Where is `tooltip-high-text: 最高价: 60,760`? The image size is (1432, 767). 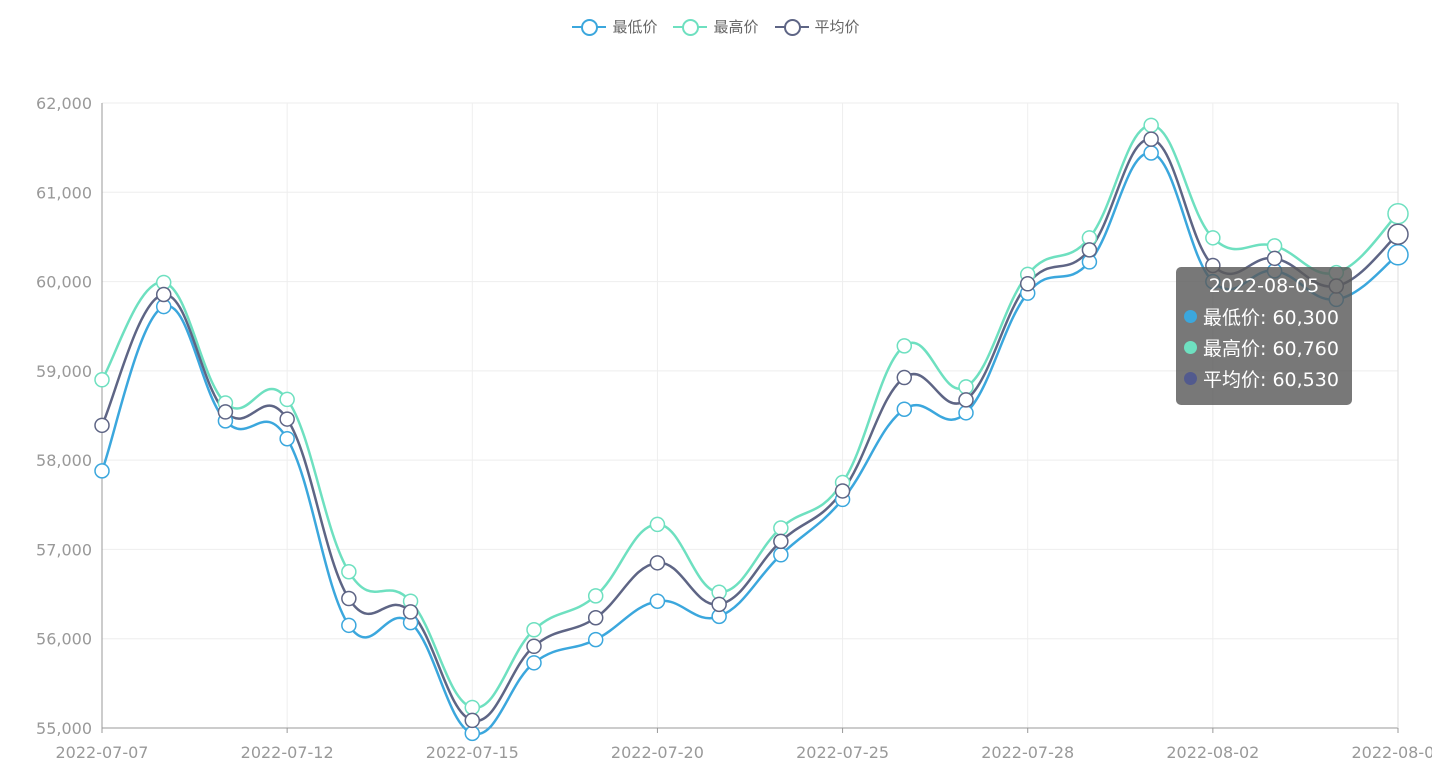
tooltip-high-text: 最高价: 60,760 is located at coordinates (1271, 349).